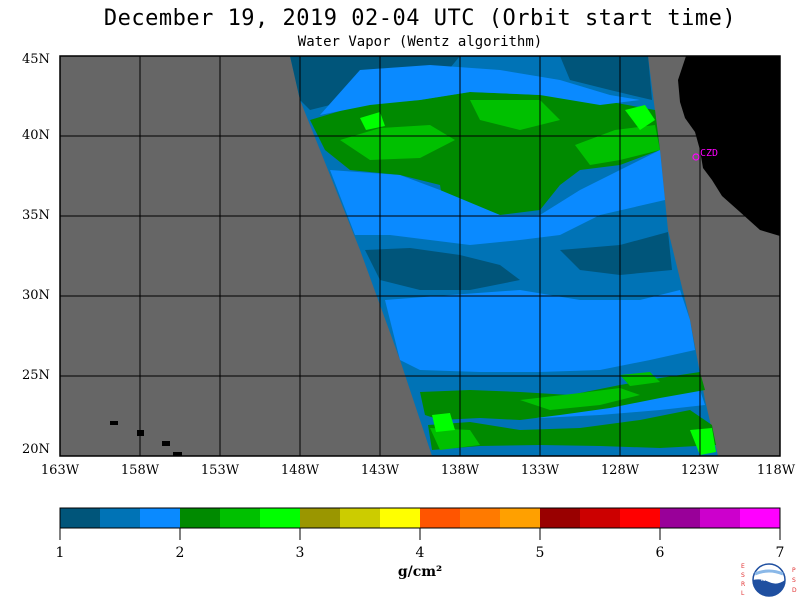  I want to click on colorbar-label-4: 4, so click(420, 553).